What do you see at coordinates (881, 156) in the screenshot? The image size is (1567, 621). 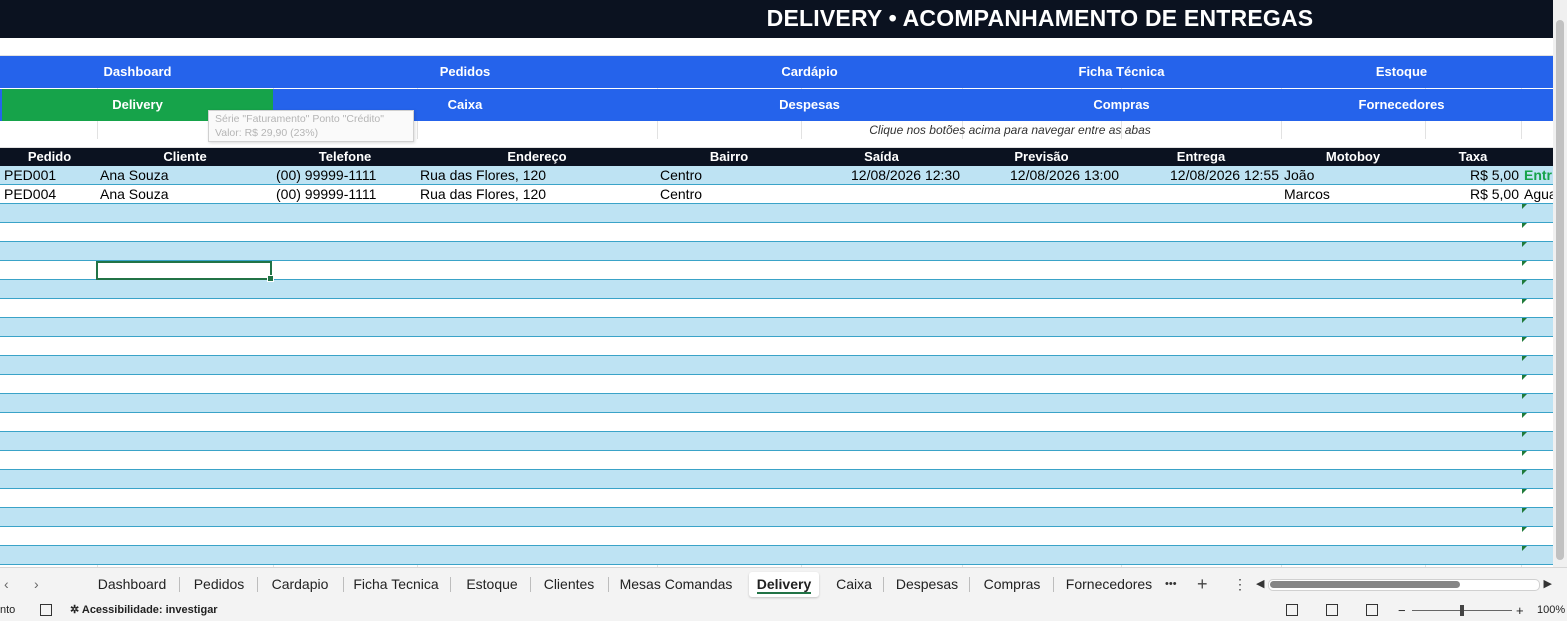 I see `header-saida: Saída` at bounding box center [881, 156].